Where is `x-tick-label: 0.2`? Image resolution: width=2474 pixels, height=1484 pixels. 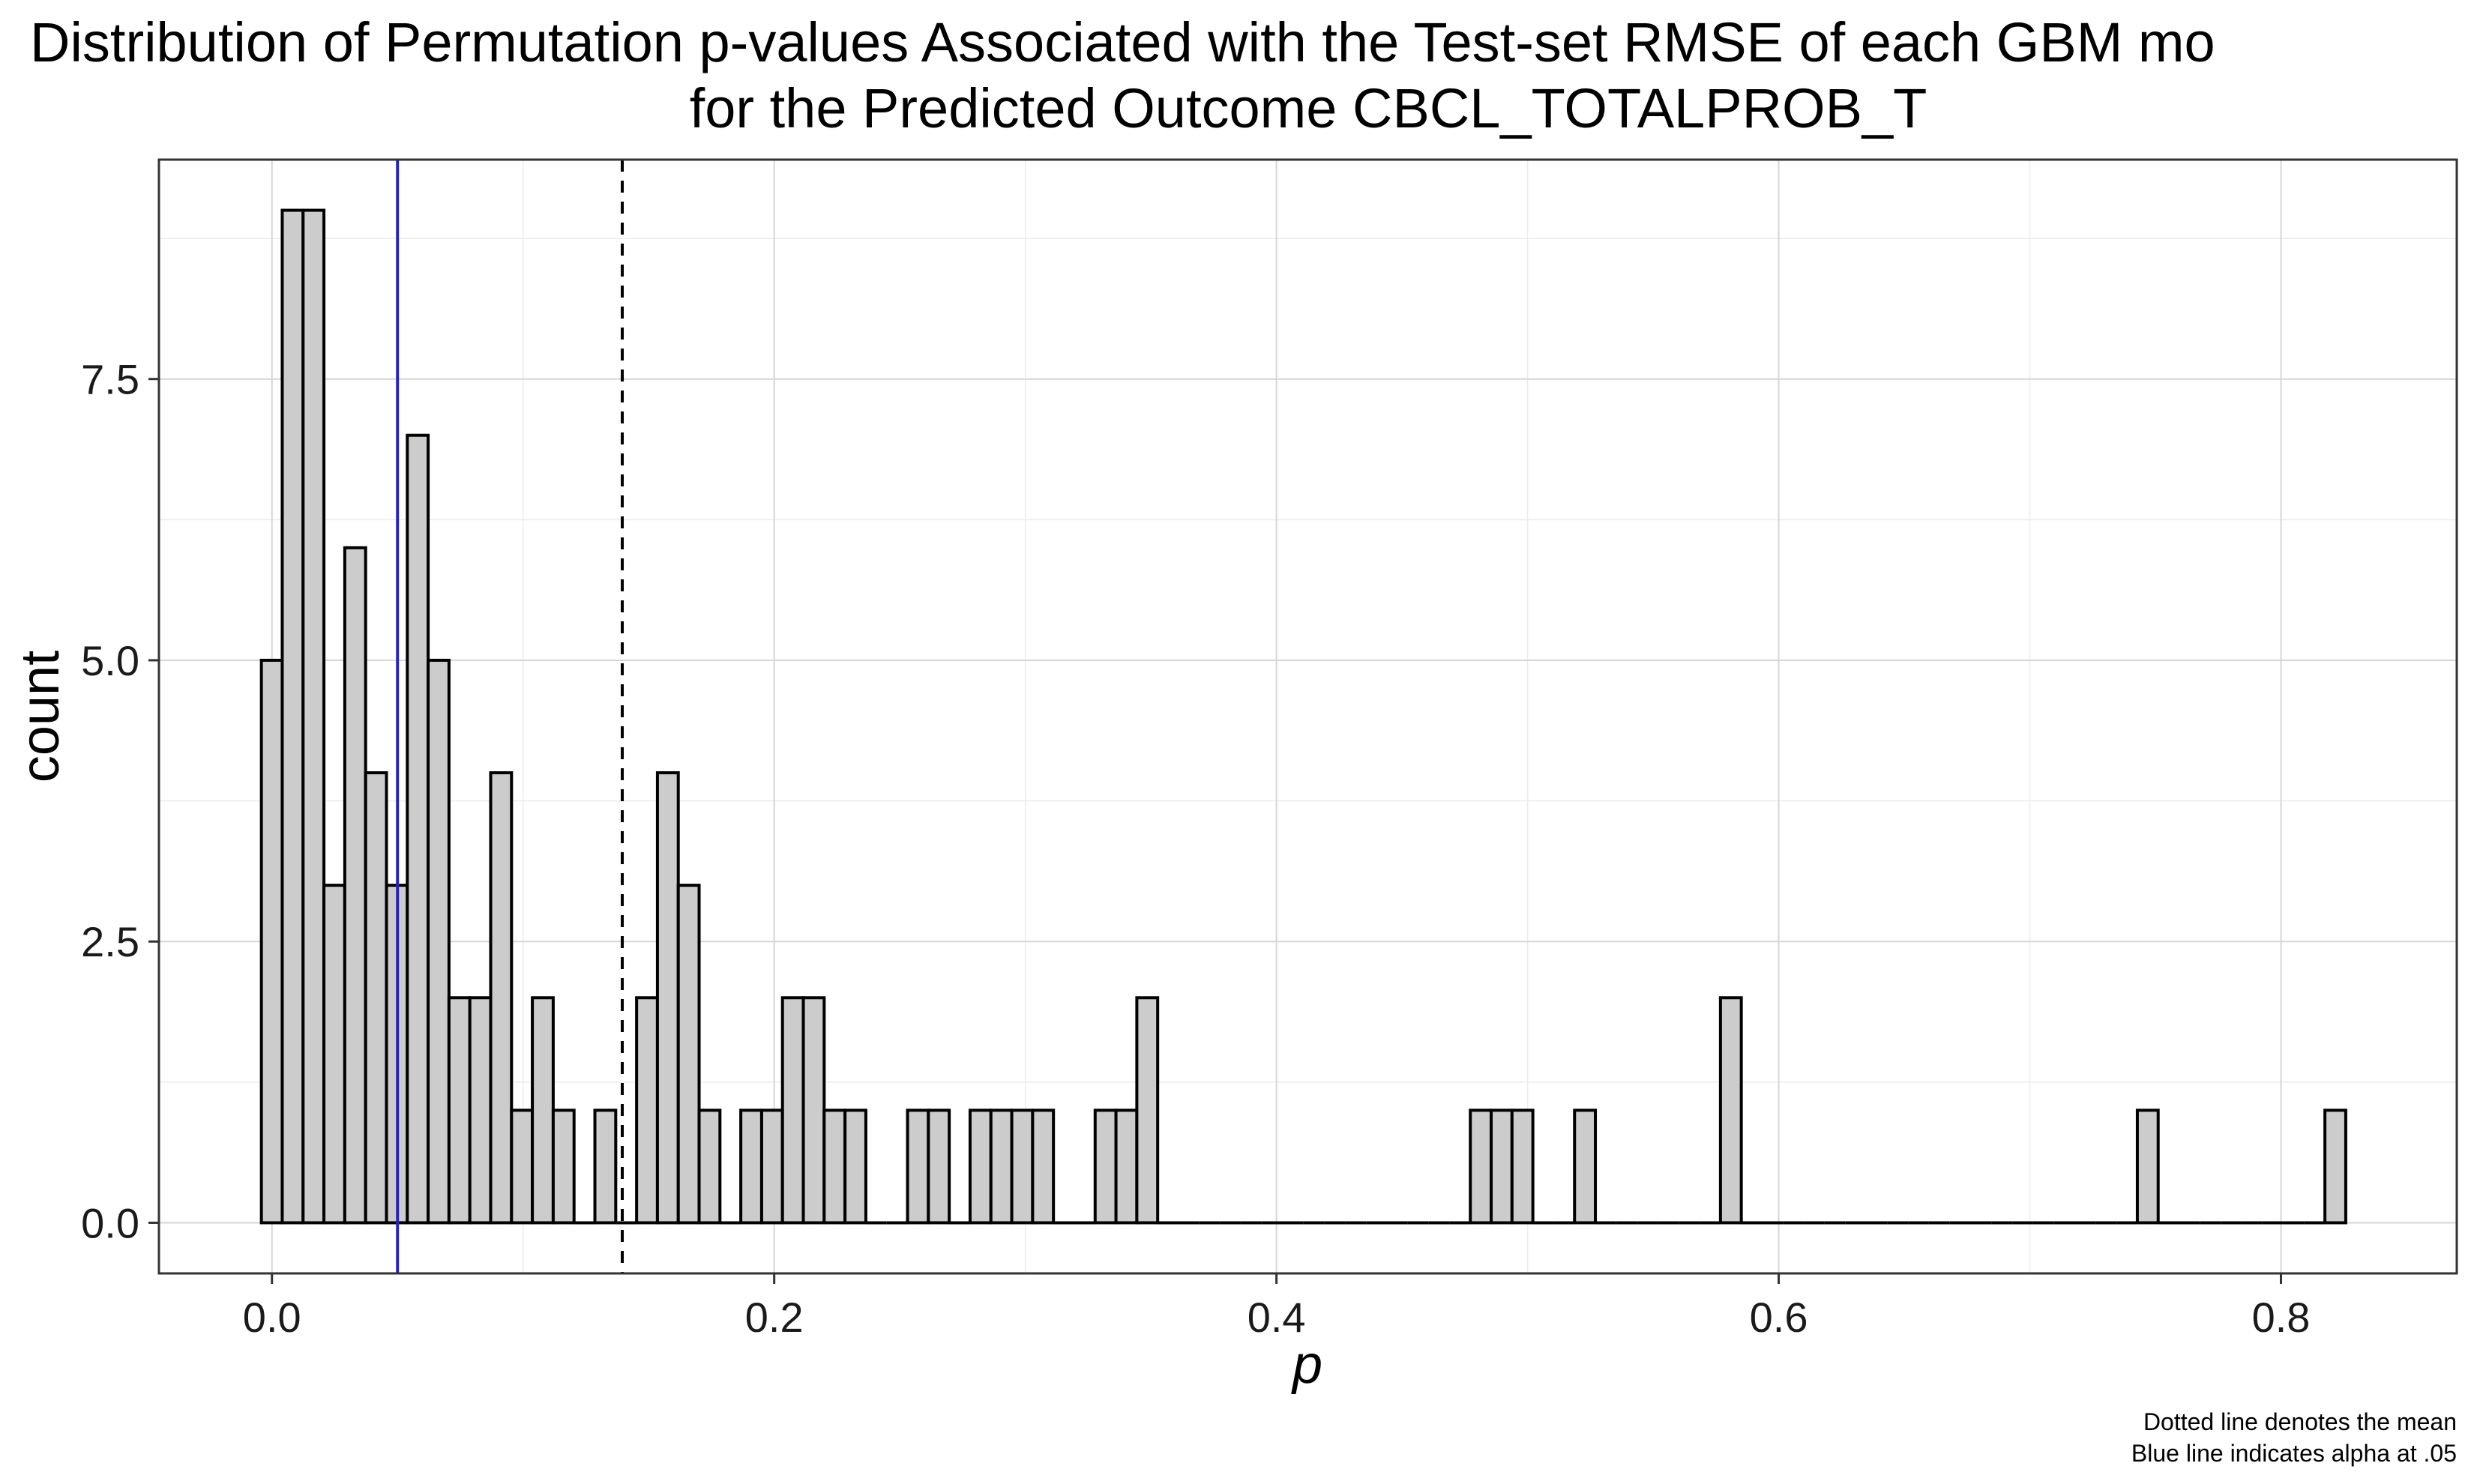
x-tick-label: 0.2 is located at coordinates (775, 1318).